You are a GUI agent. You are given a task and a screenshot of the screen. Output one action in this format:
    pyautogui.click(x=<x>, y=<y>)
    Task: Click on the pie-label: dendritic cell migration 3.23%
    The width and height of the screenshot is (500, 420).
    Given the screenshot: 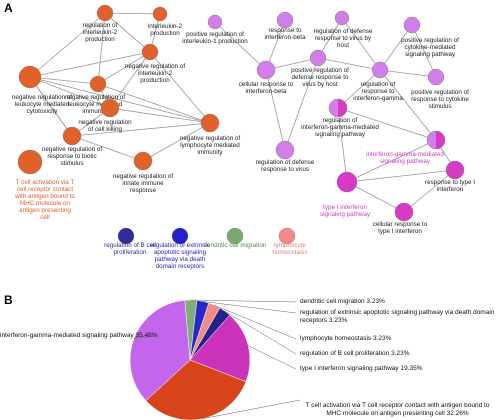 What is the action you would take?
    pyautogui.click(x=398, y=302)
    